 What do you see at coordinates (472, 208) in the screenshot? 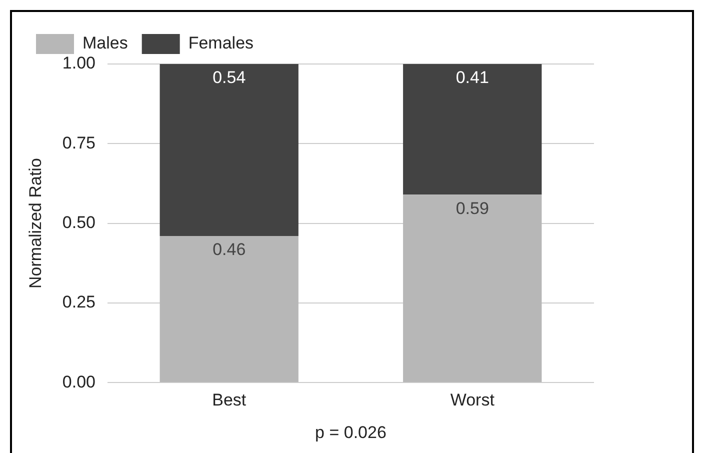
I see `data-label: 0.59` at bounding box center [472, 208].